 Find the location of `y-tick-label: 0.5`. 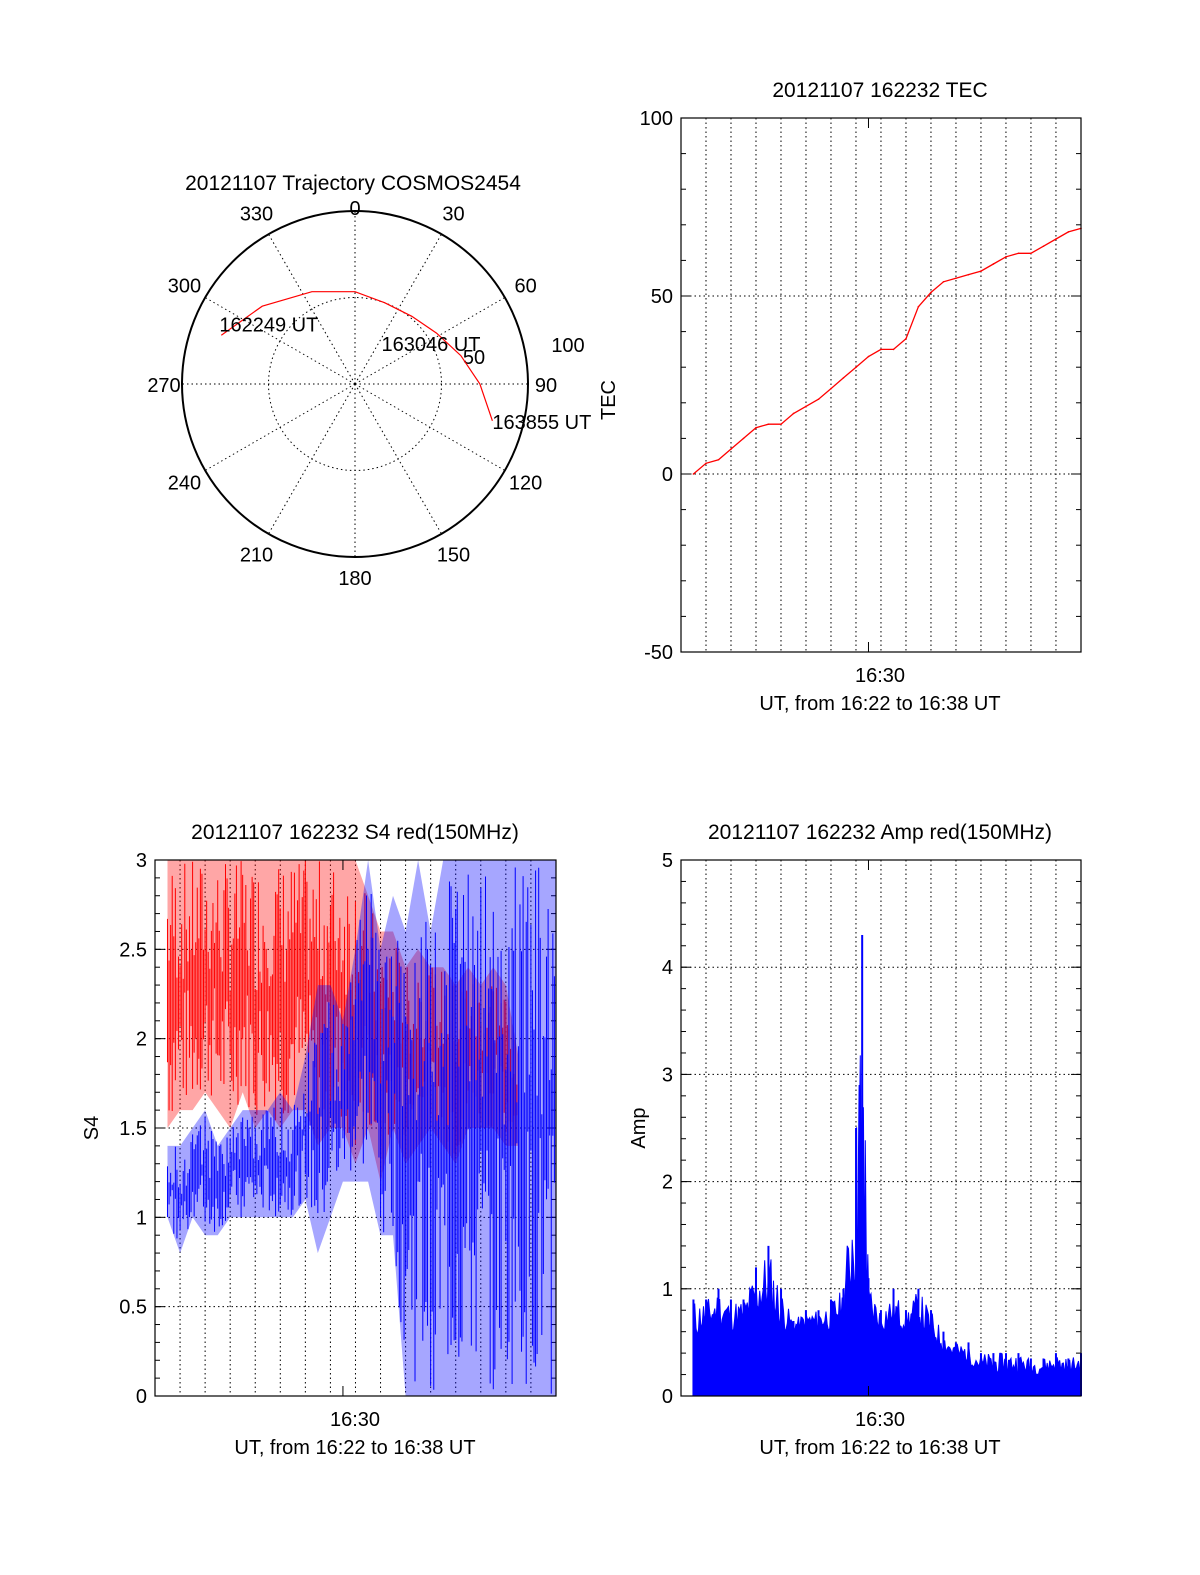

y-tick-label: 0.5 is located at coordinates (133, 1308).